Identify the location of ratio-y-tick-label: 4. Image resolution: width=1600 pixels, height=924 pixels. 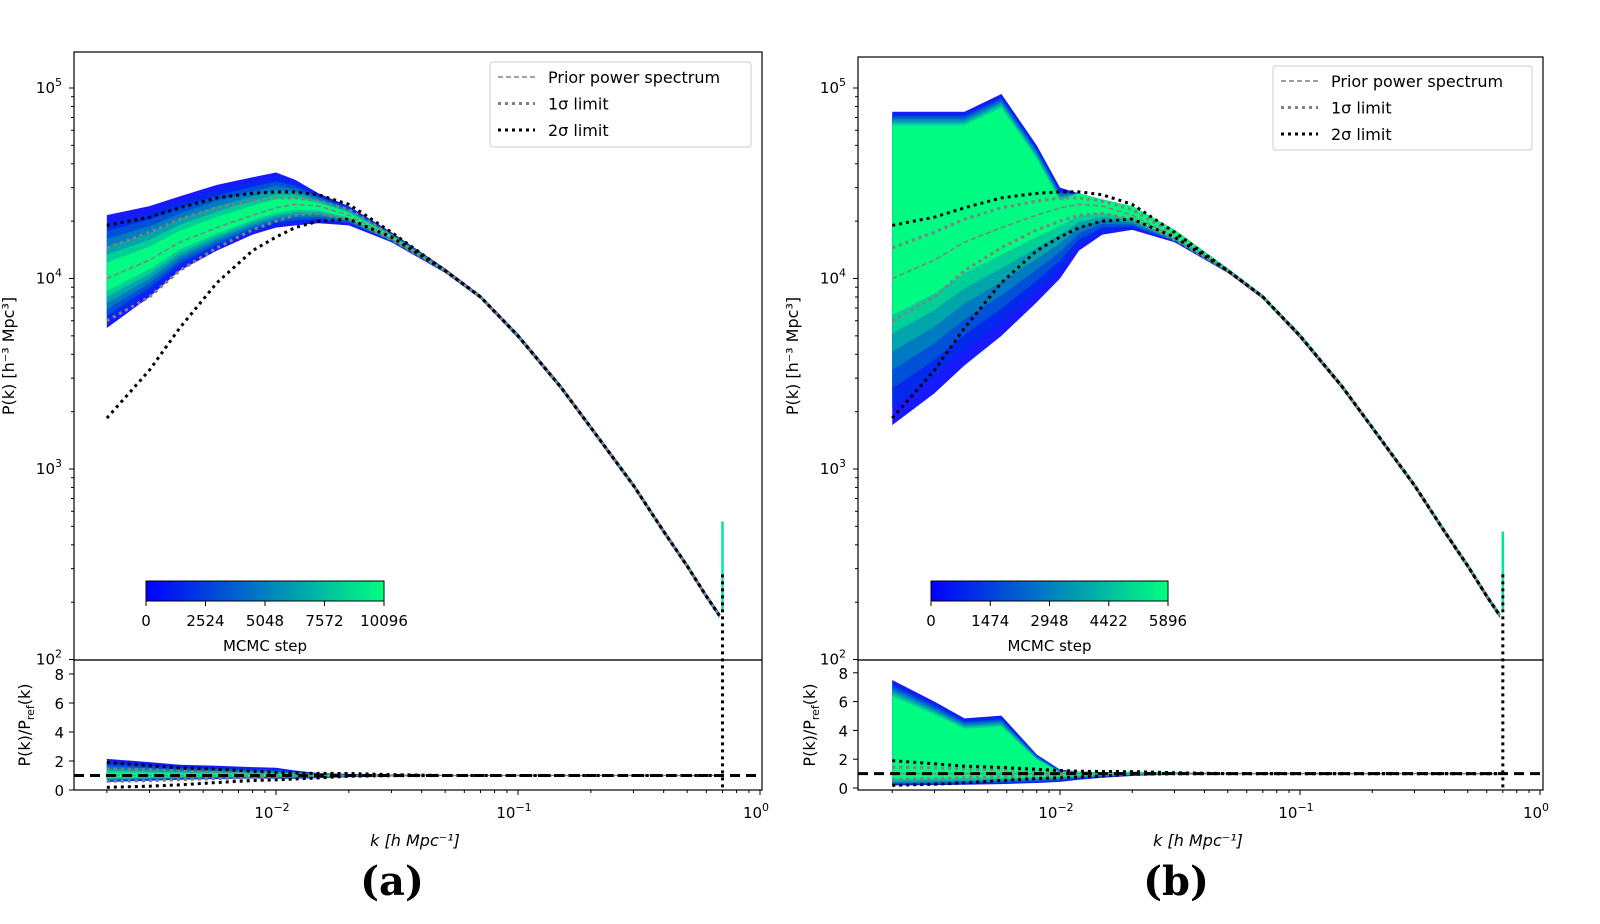
(59, 733).